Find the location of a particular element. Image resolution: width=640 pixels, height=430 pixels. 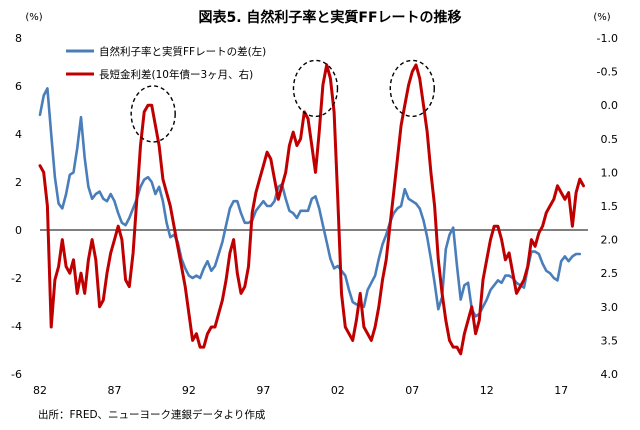

right-axis-unit: (%) is located at coordinates (601, 17).